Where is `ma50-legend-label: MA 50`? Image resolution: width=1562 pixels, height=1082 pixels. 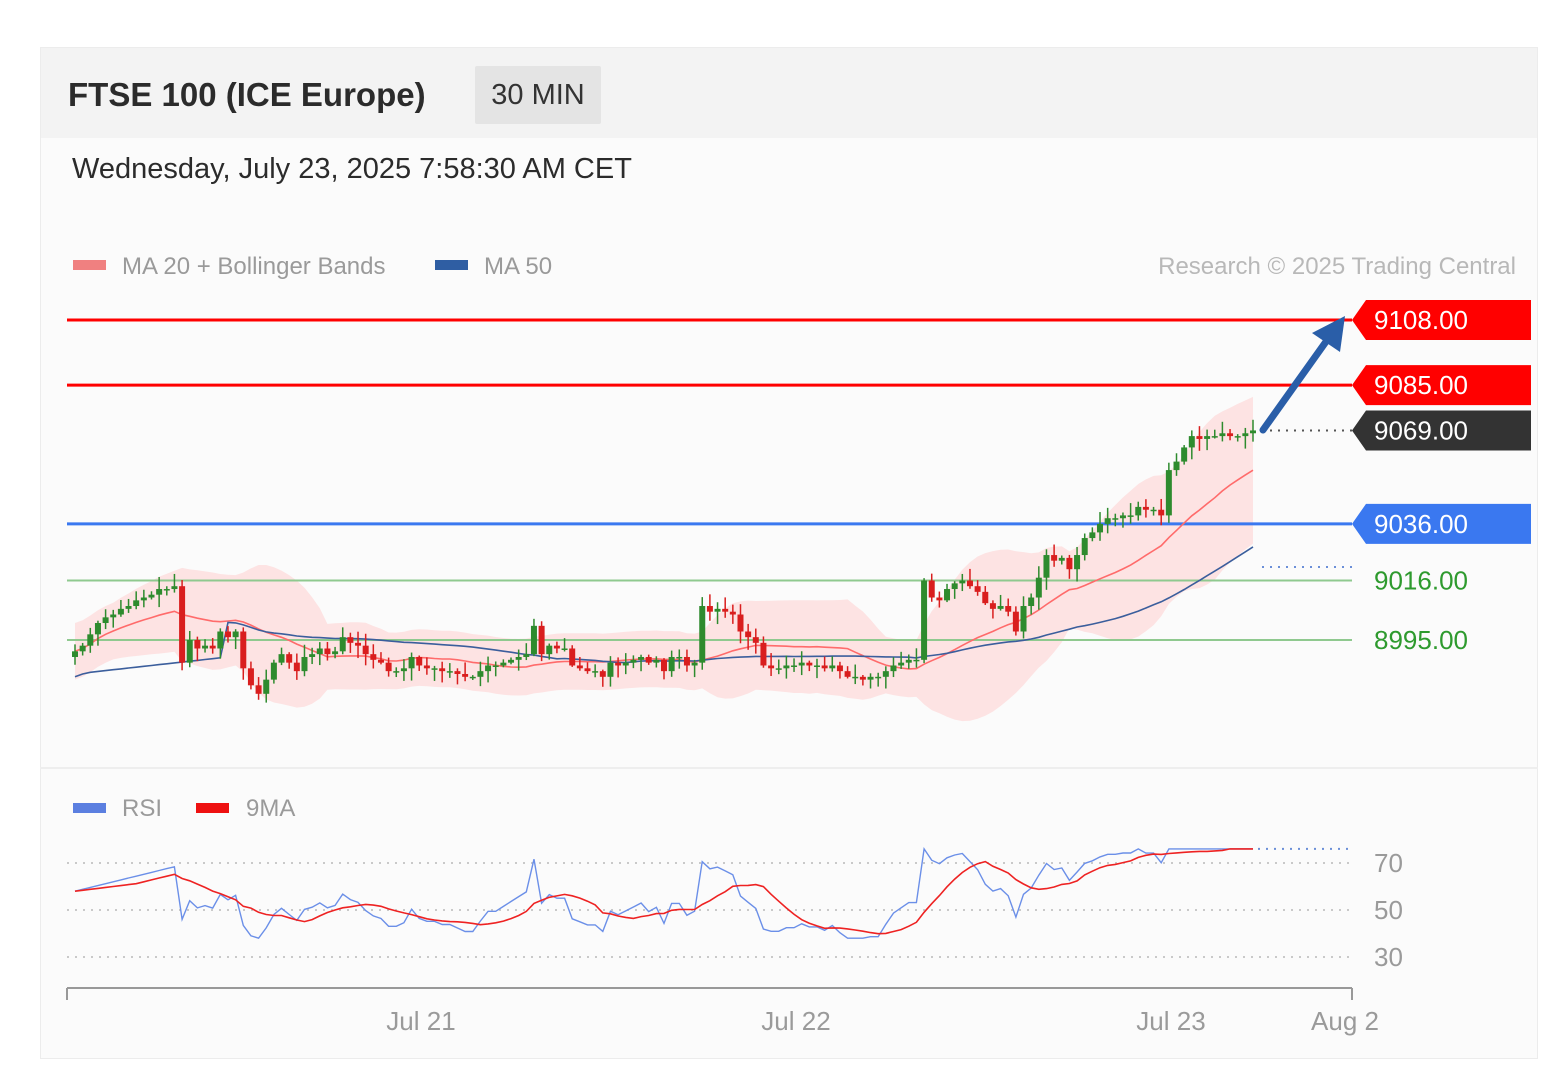 ma50-legend-label: MA 50 is located at coordinates (518, 266).